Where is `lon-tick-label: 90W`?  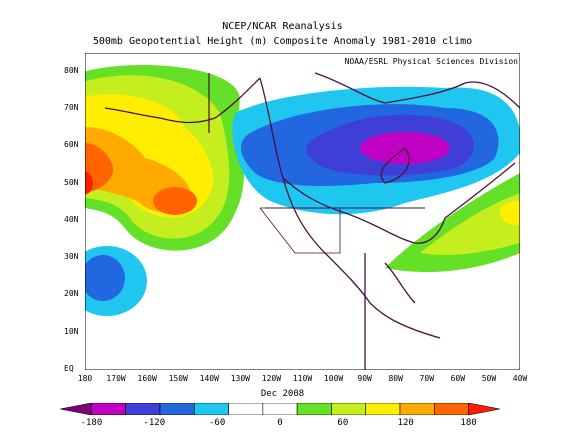 lon-tick-label: 90W is located at coordinates (364, 378).